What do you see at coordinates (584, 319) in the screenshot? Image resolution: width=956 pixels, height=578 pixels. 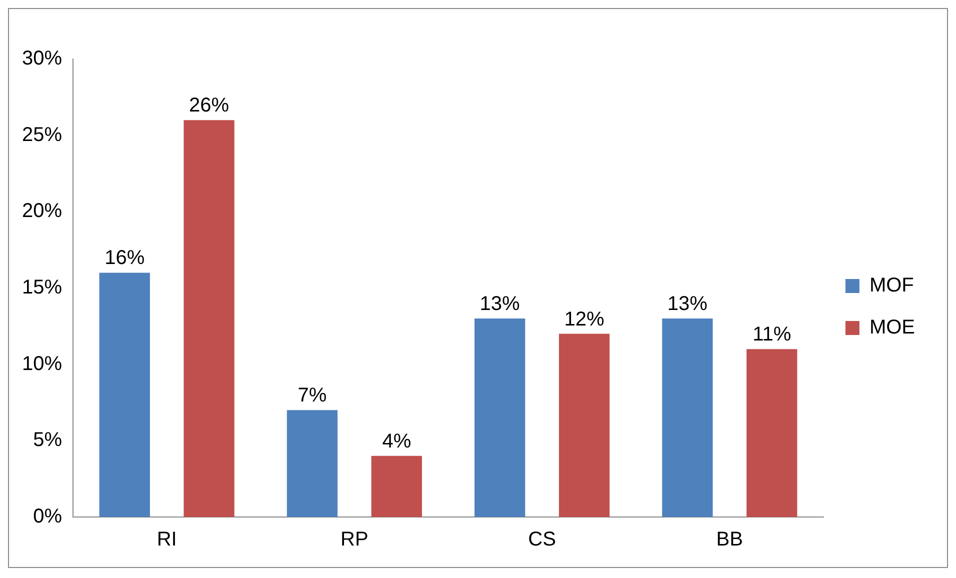 I see `data-label: 12%` at bounding box center [584, 319].